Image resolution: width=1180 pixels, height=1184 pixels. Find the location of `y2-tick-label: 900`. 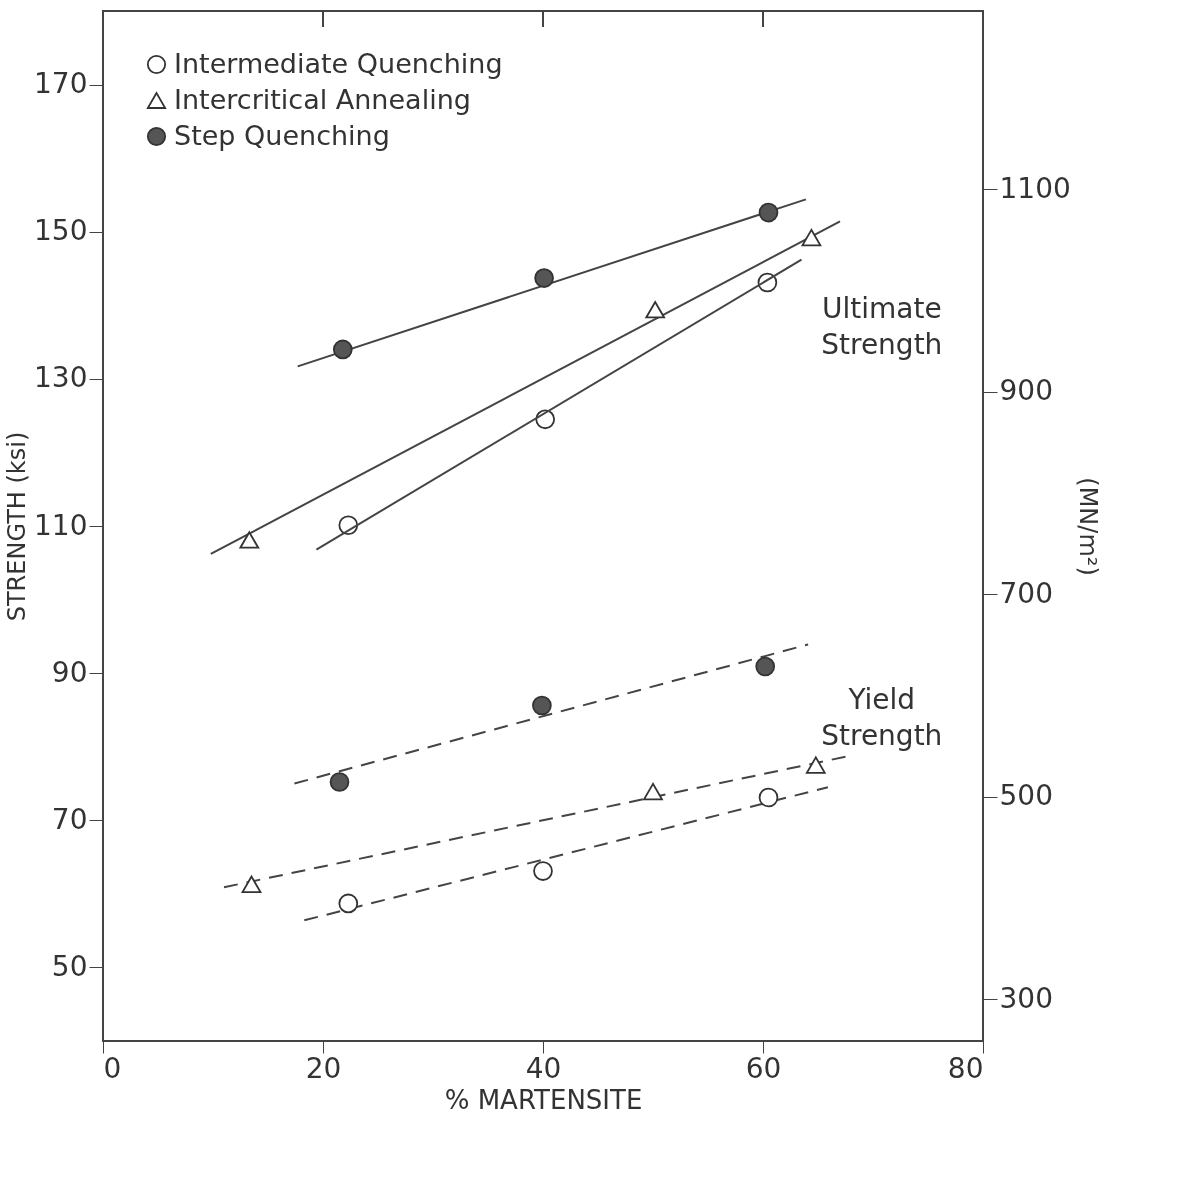

y2-tick-label: 900 is located at coordinates (1026, 391).